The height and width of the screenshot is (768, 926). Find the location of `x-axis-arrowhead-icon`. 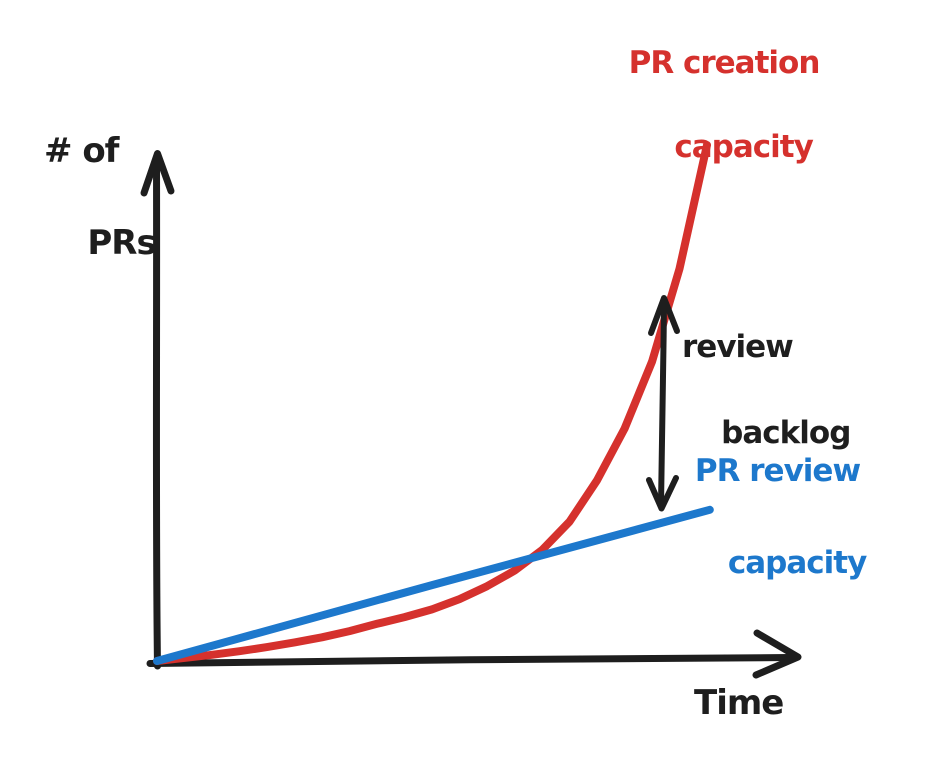

x-axis-arrowhead-icon is located at coordinates (777, 654).